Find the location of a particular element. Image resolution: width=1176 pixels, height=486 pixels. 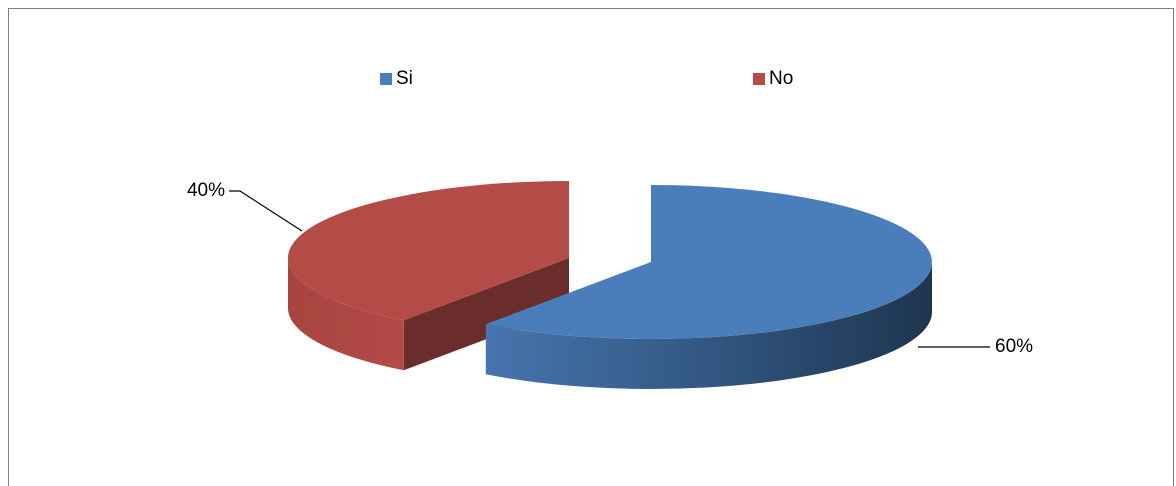

slice-si-top is located at coordinates (708, 262).